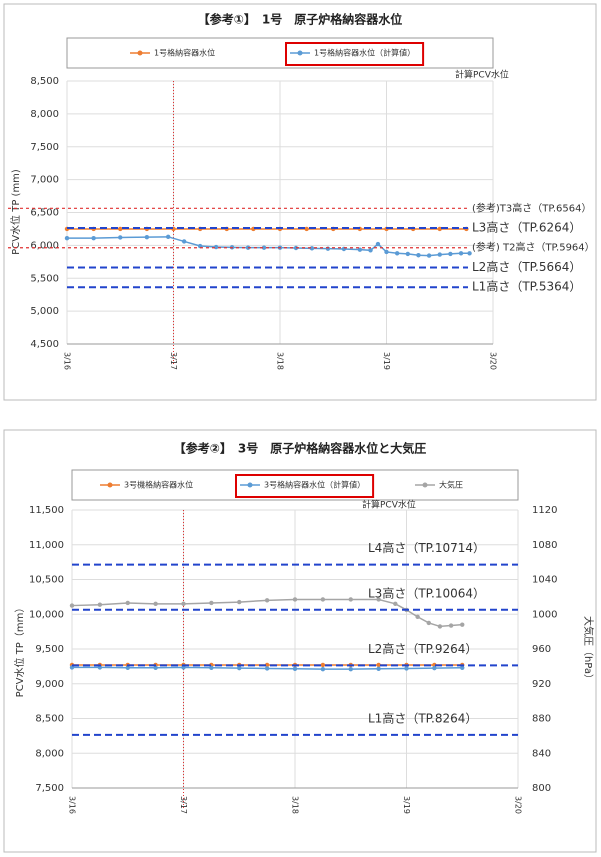 Image resolution: width=601 pixels, height=857 pixels. I want to click on reference-label: L4高さ（TP.10714）, so click(426, 547).